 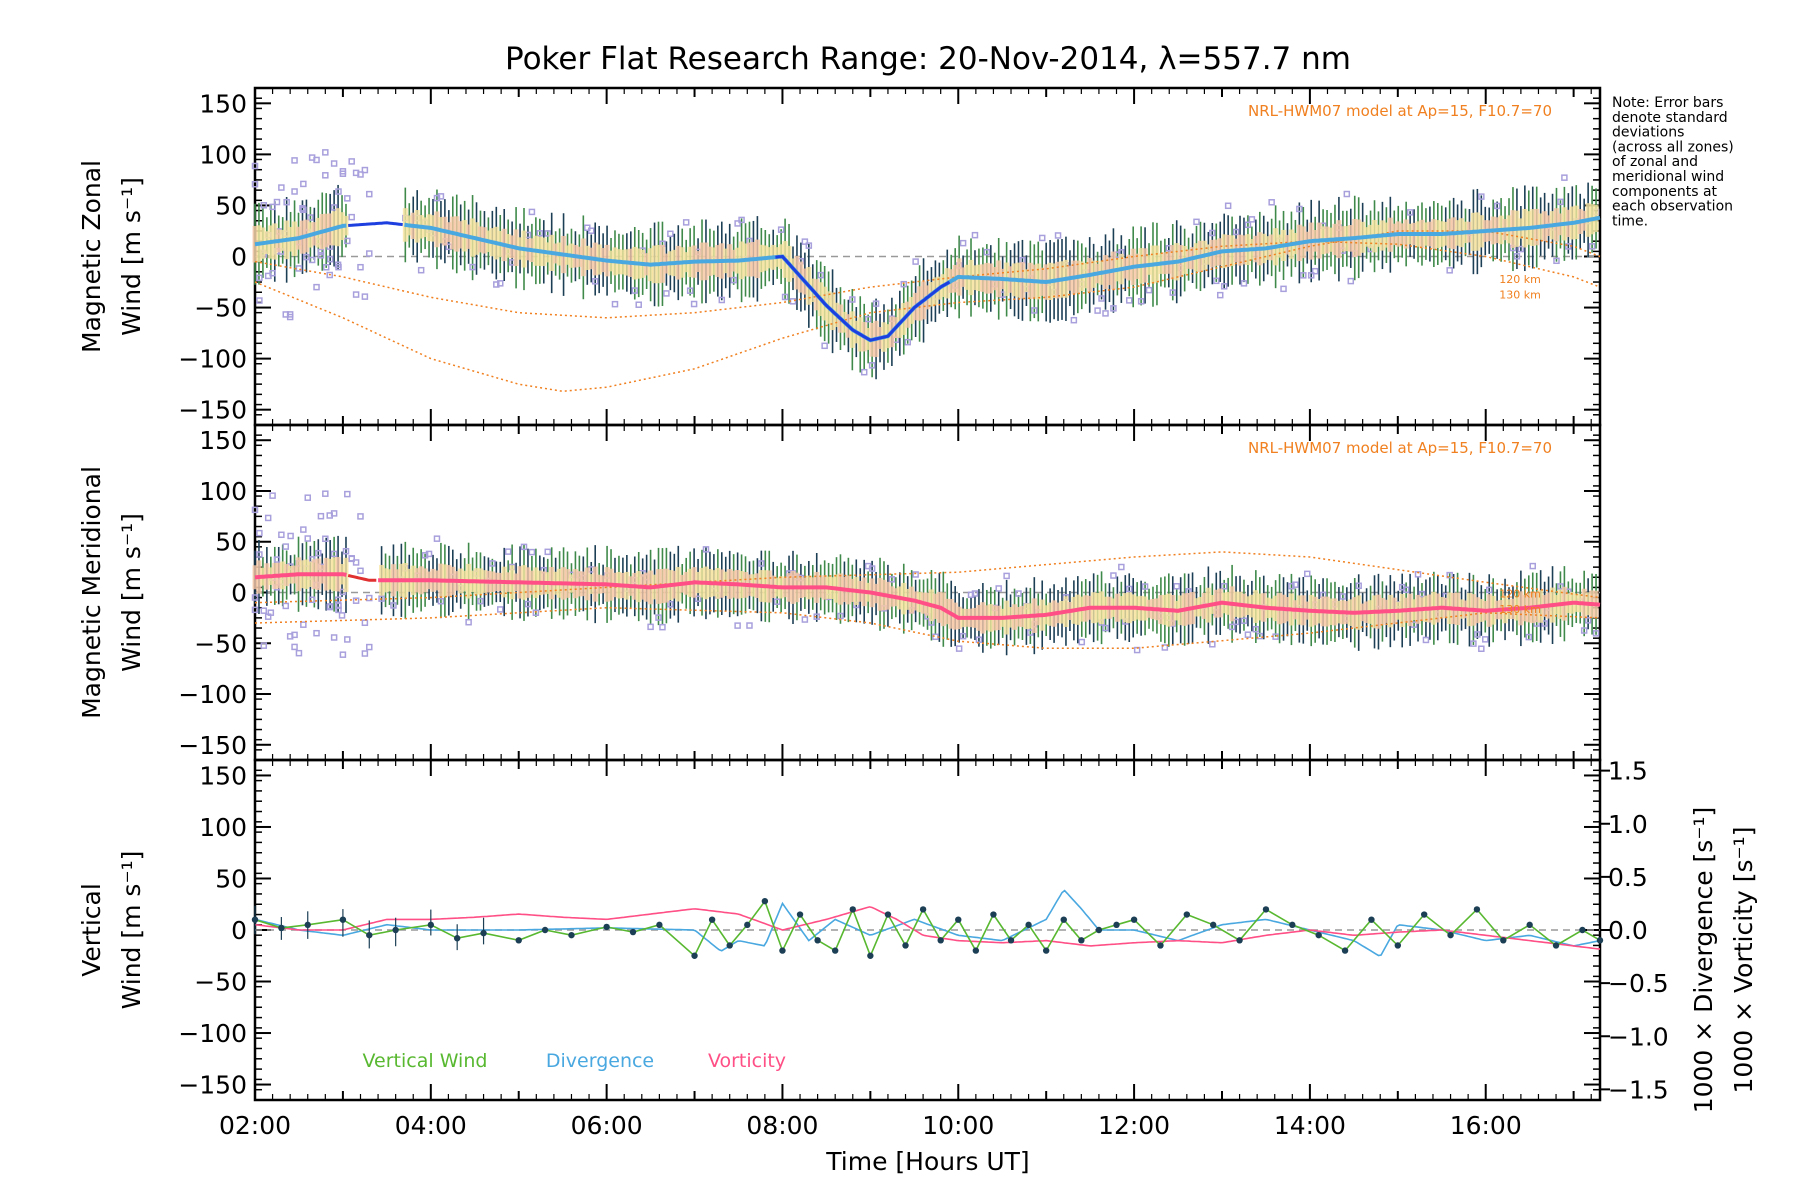 What do you see at coordinates (239, 593) in the screenshot?
I see `y-tick-label: 0` at bounding box center [239, 593].